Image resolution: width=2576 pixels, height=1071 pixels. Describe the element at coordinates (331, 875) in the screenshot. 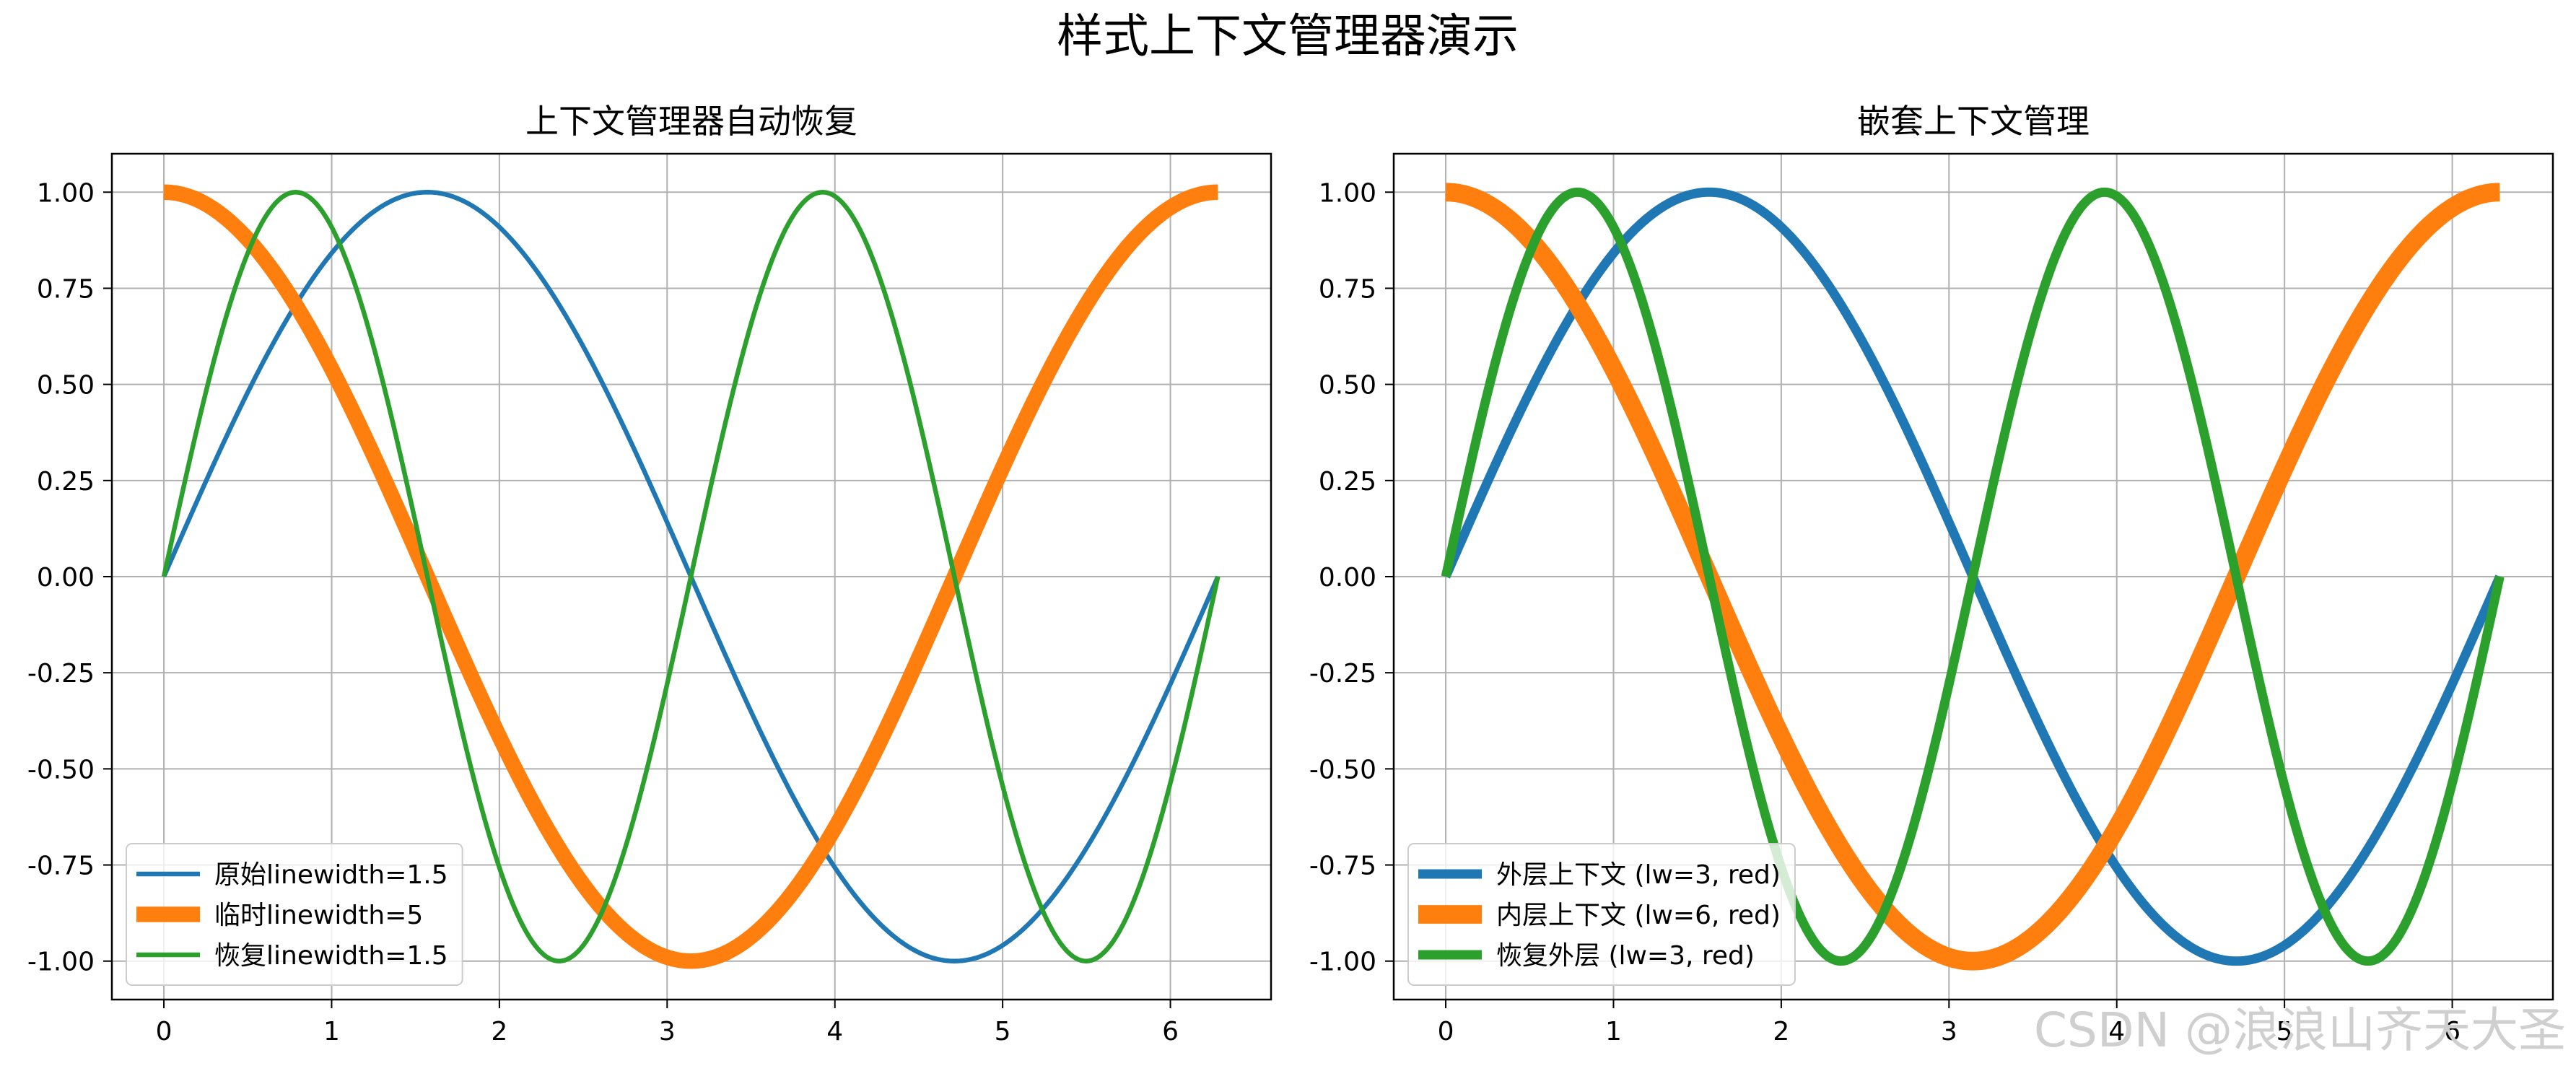

I see `left-legend-label: 原始linewidth=1.5` at that location.